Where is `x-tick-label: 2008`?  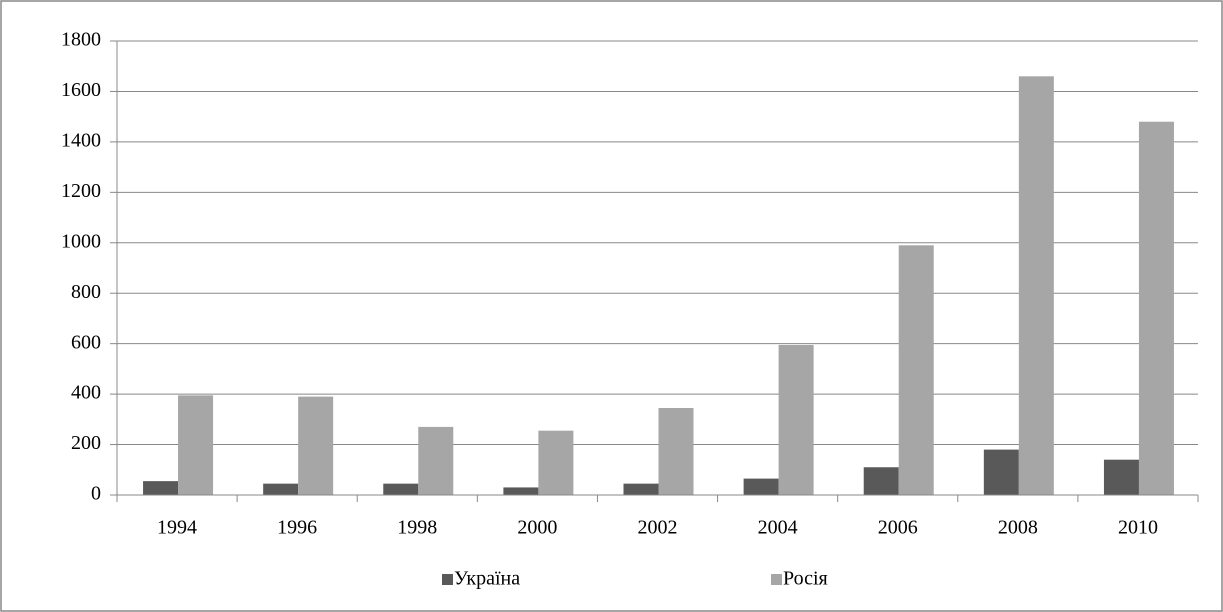
x-tick-label: 2008 is located at coordinates (1018, 528).